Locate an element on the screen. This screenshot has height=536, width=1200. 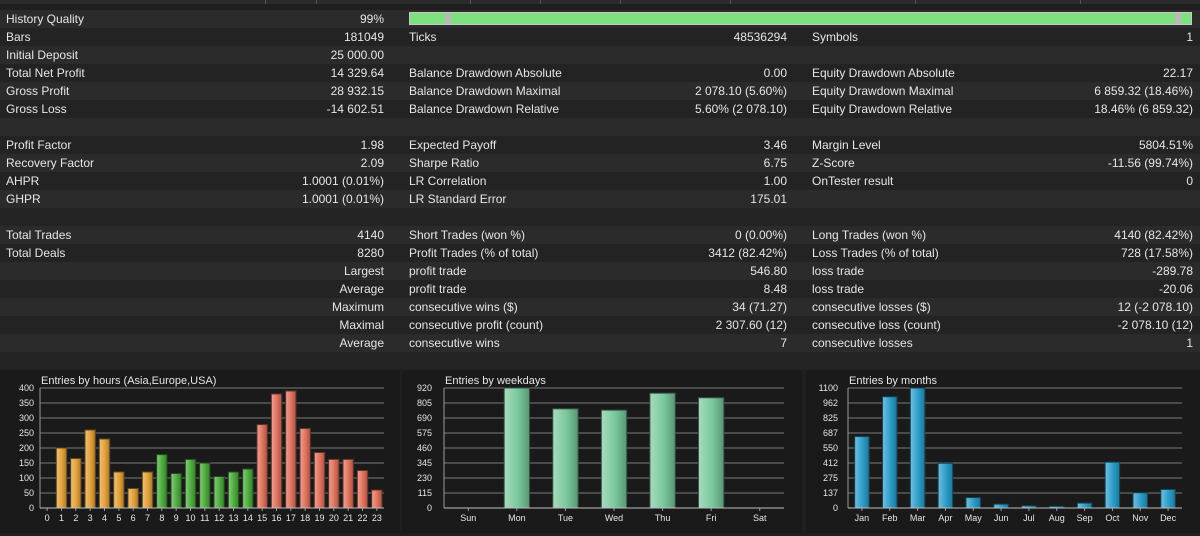
detail-mid-label: consecutive wins is located at coordinates (454, 343).